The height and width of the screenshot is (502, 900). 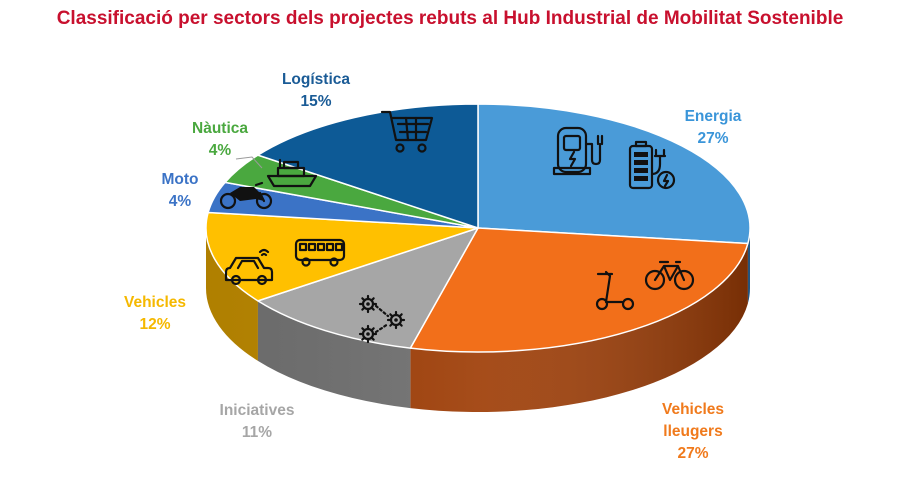 What do you see at coordinates (246, 195) in the screenshot?
I see `motorcycle-icon` at bounding box center [246, 195].